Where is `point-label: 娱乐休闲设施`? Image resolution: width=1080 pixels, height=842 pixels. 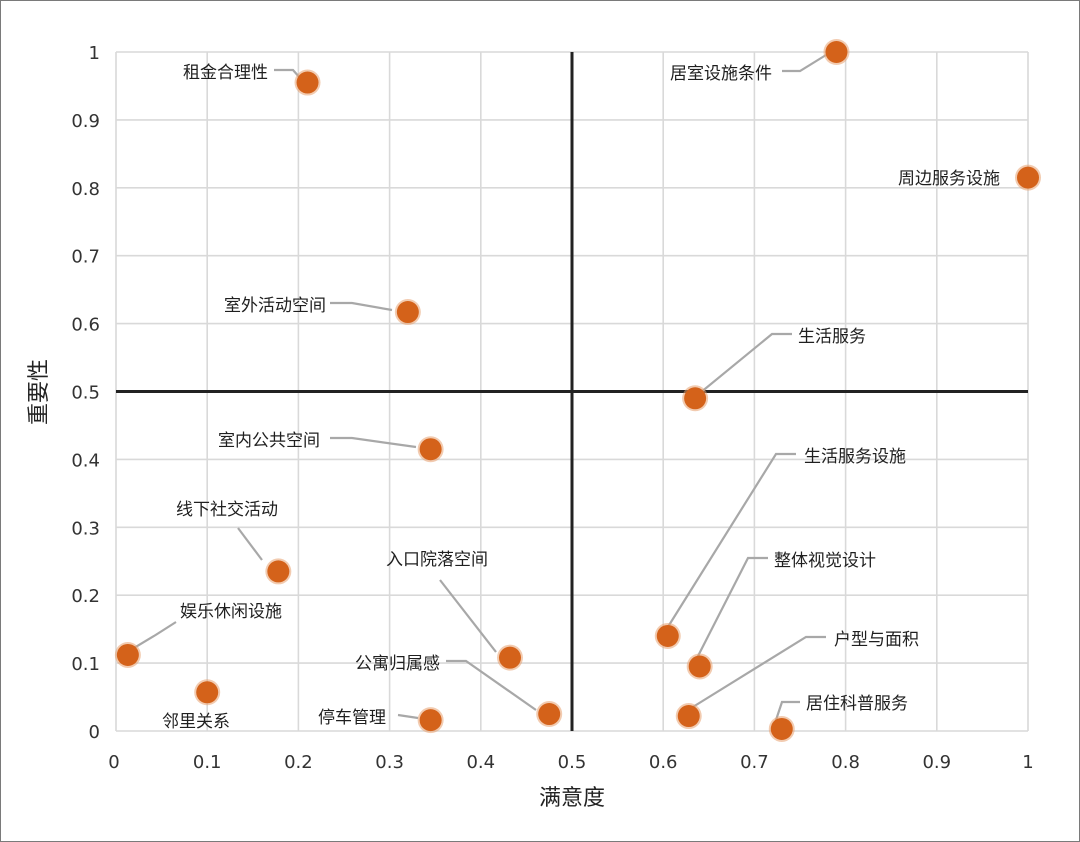 point-label: 娱乐休闲设施 is located at coordinates (231, 612).